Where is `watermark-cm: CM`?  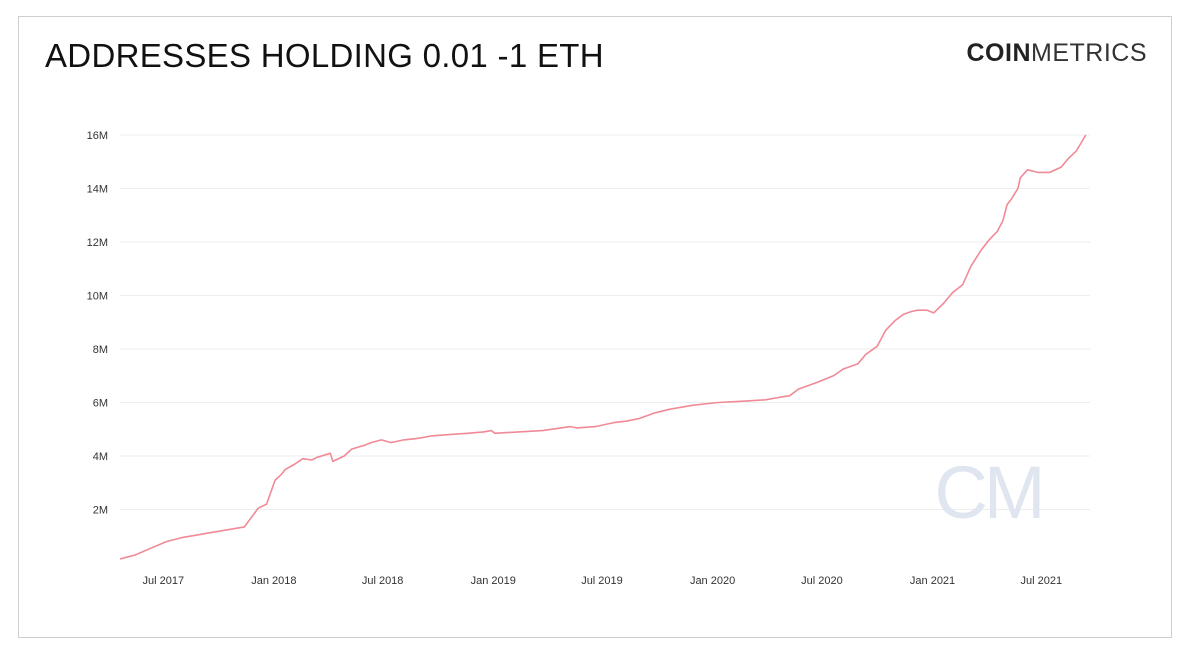
watermark-cm: CM is located at coordinates (987, 492).